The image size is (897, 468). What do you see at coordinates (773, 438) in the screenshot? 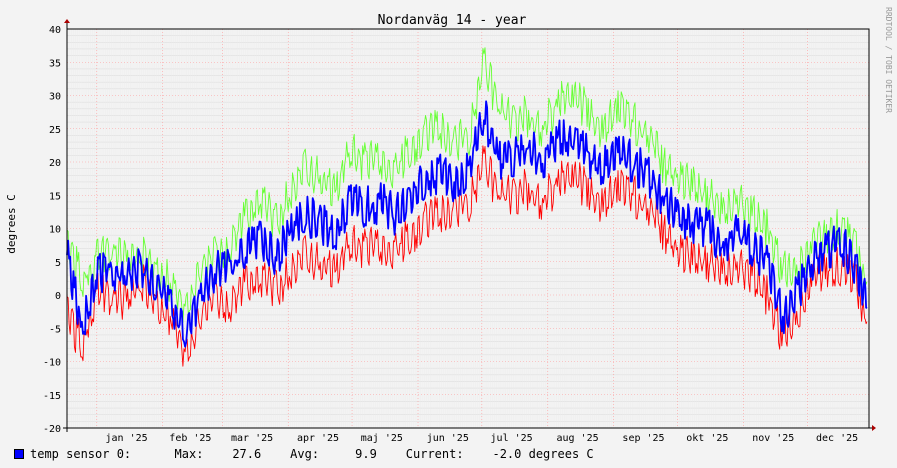
I see `x-tick-label: nov '25` at bounding box center [773, 438].